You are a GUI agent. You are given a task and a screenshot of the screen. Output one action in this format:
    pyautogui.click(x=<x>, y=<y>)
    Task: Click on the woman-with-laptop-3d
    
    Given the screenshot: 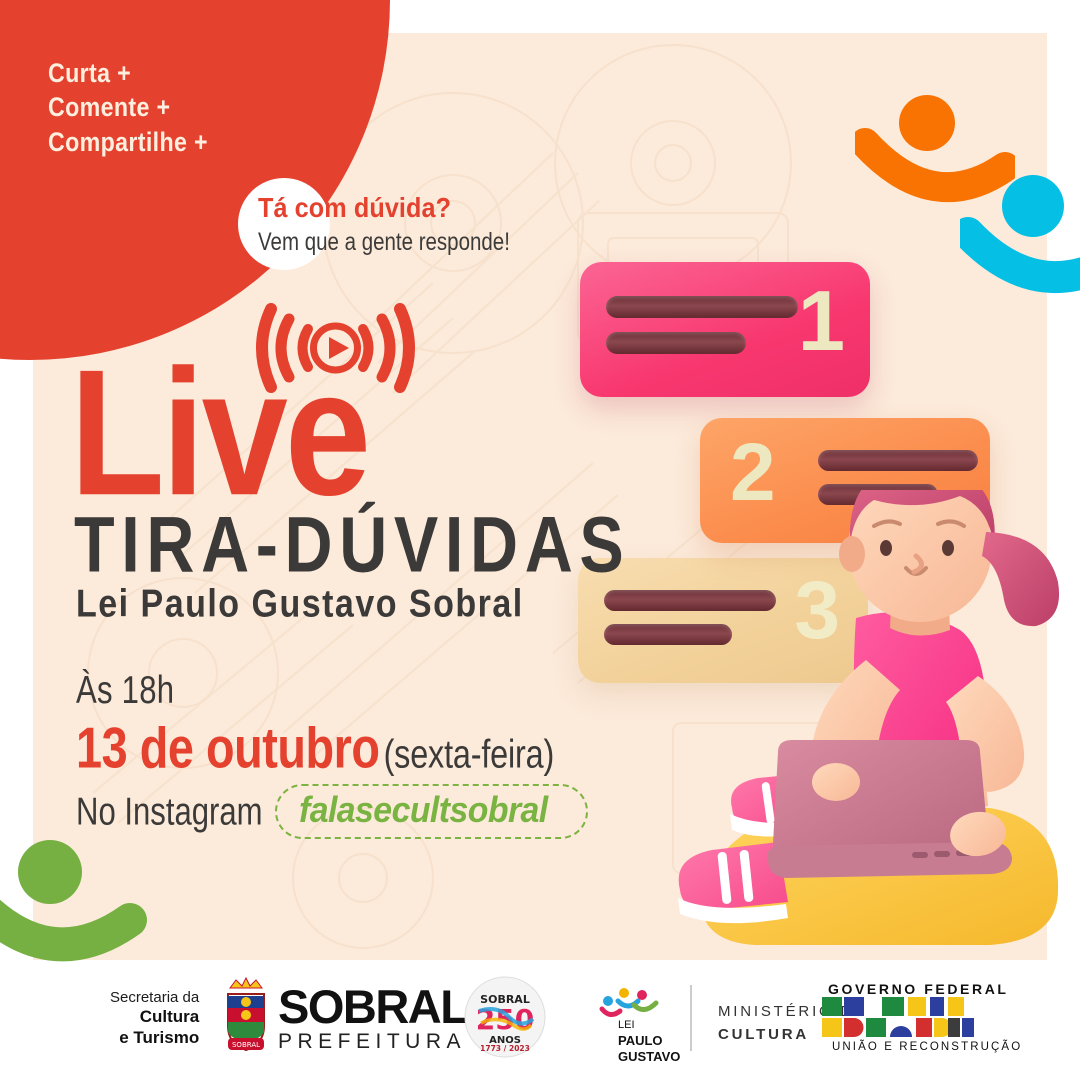 What is the action you would take?
    pyautogui.click(x=869, y=717)
    